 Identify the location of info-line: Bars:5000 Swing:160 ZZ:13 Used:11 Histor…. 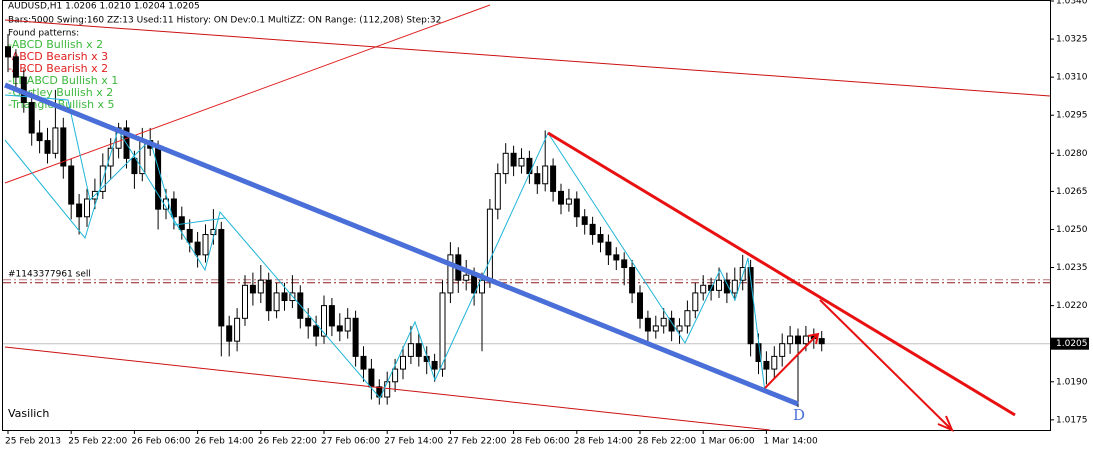
(224, 21).